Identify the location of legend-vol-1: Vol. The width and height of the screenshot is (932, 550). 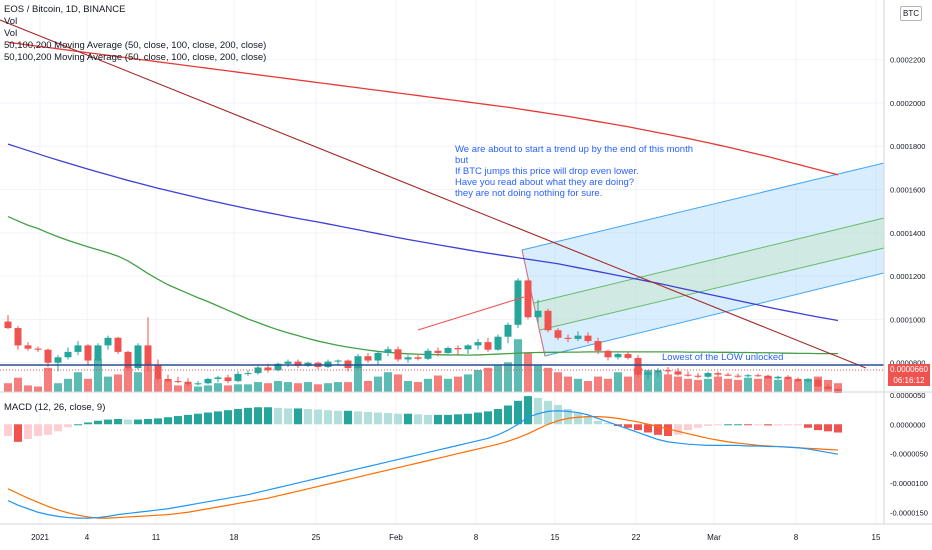
(11, 21).